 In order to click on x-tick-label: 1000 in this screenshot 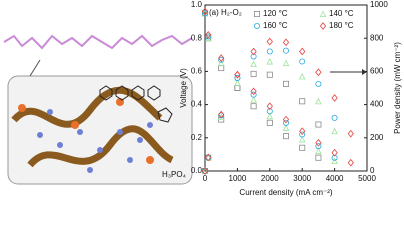, I will do `click(238, 178)`.